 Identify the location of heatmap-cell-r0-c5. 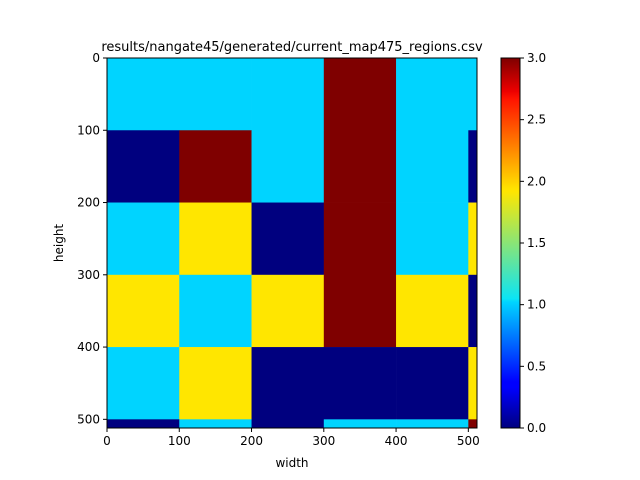
(473, 94).